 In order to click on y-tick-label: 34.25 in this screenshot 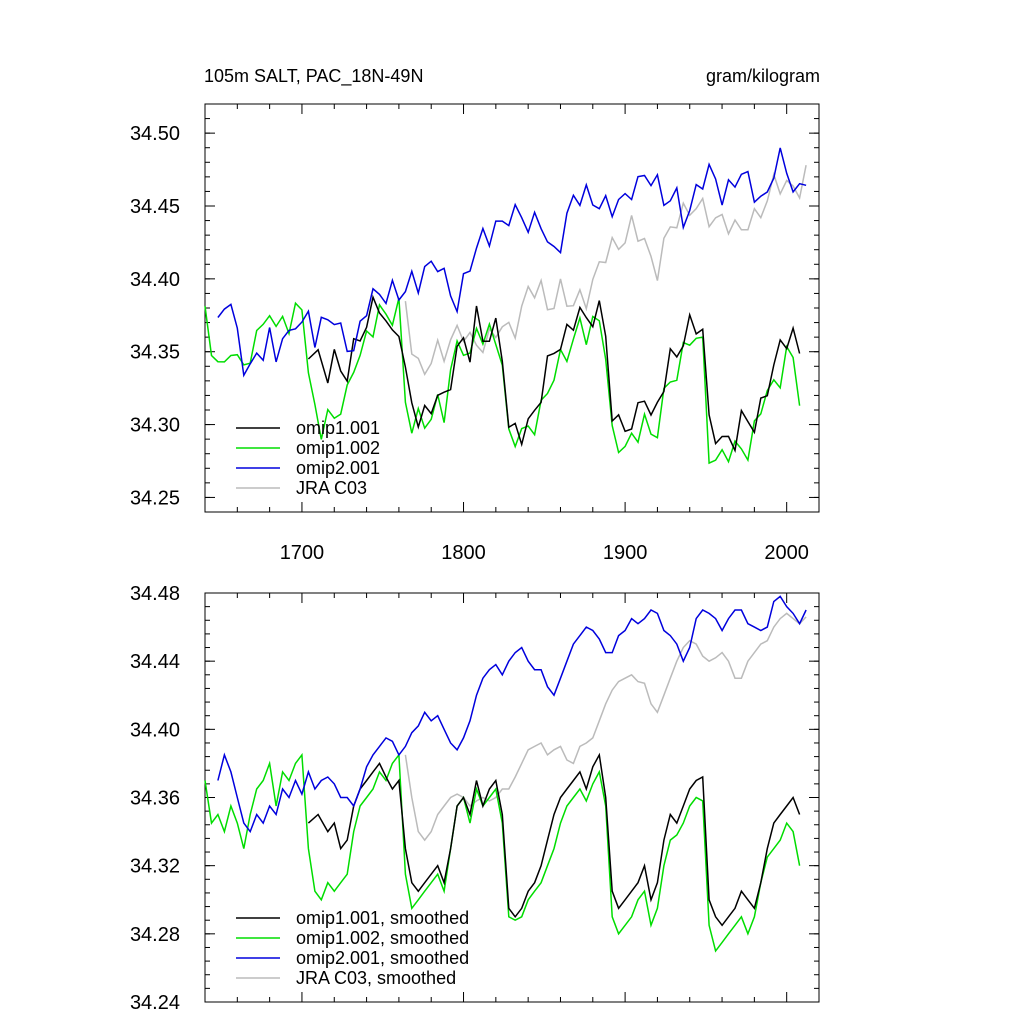, I will do `click(155, 498)`.